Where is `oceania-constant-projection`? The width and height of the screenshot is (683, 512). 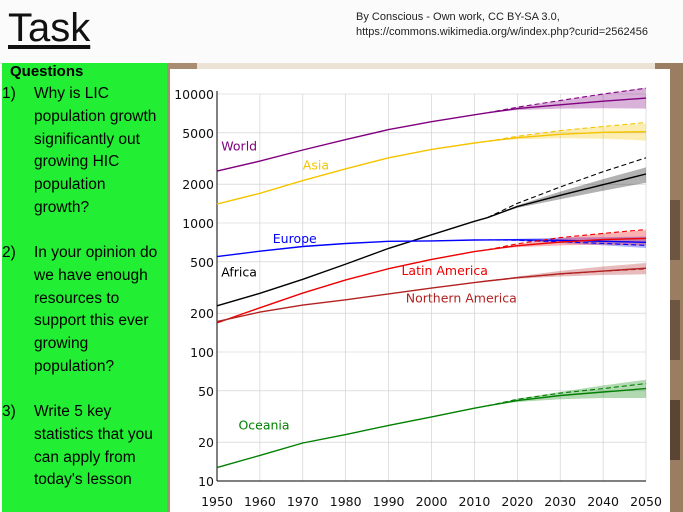
oceania-constant-projection is located at coordinates (567, 394).